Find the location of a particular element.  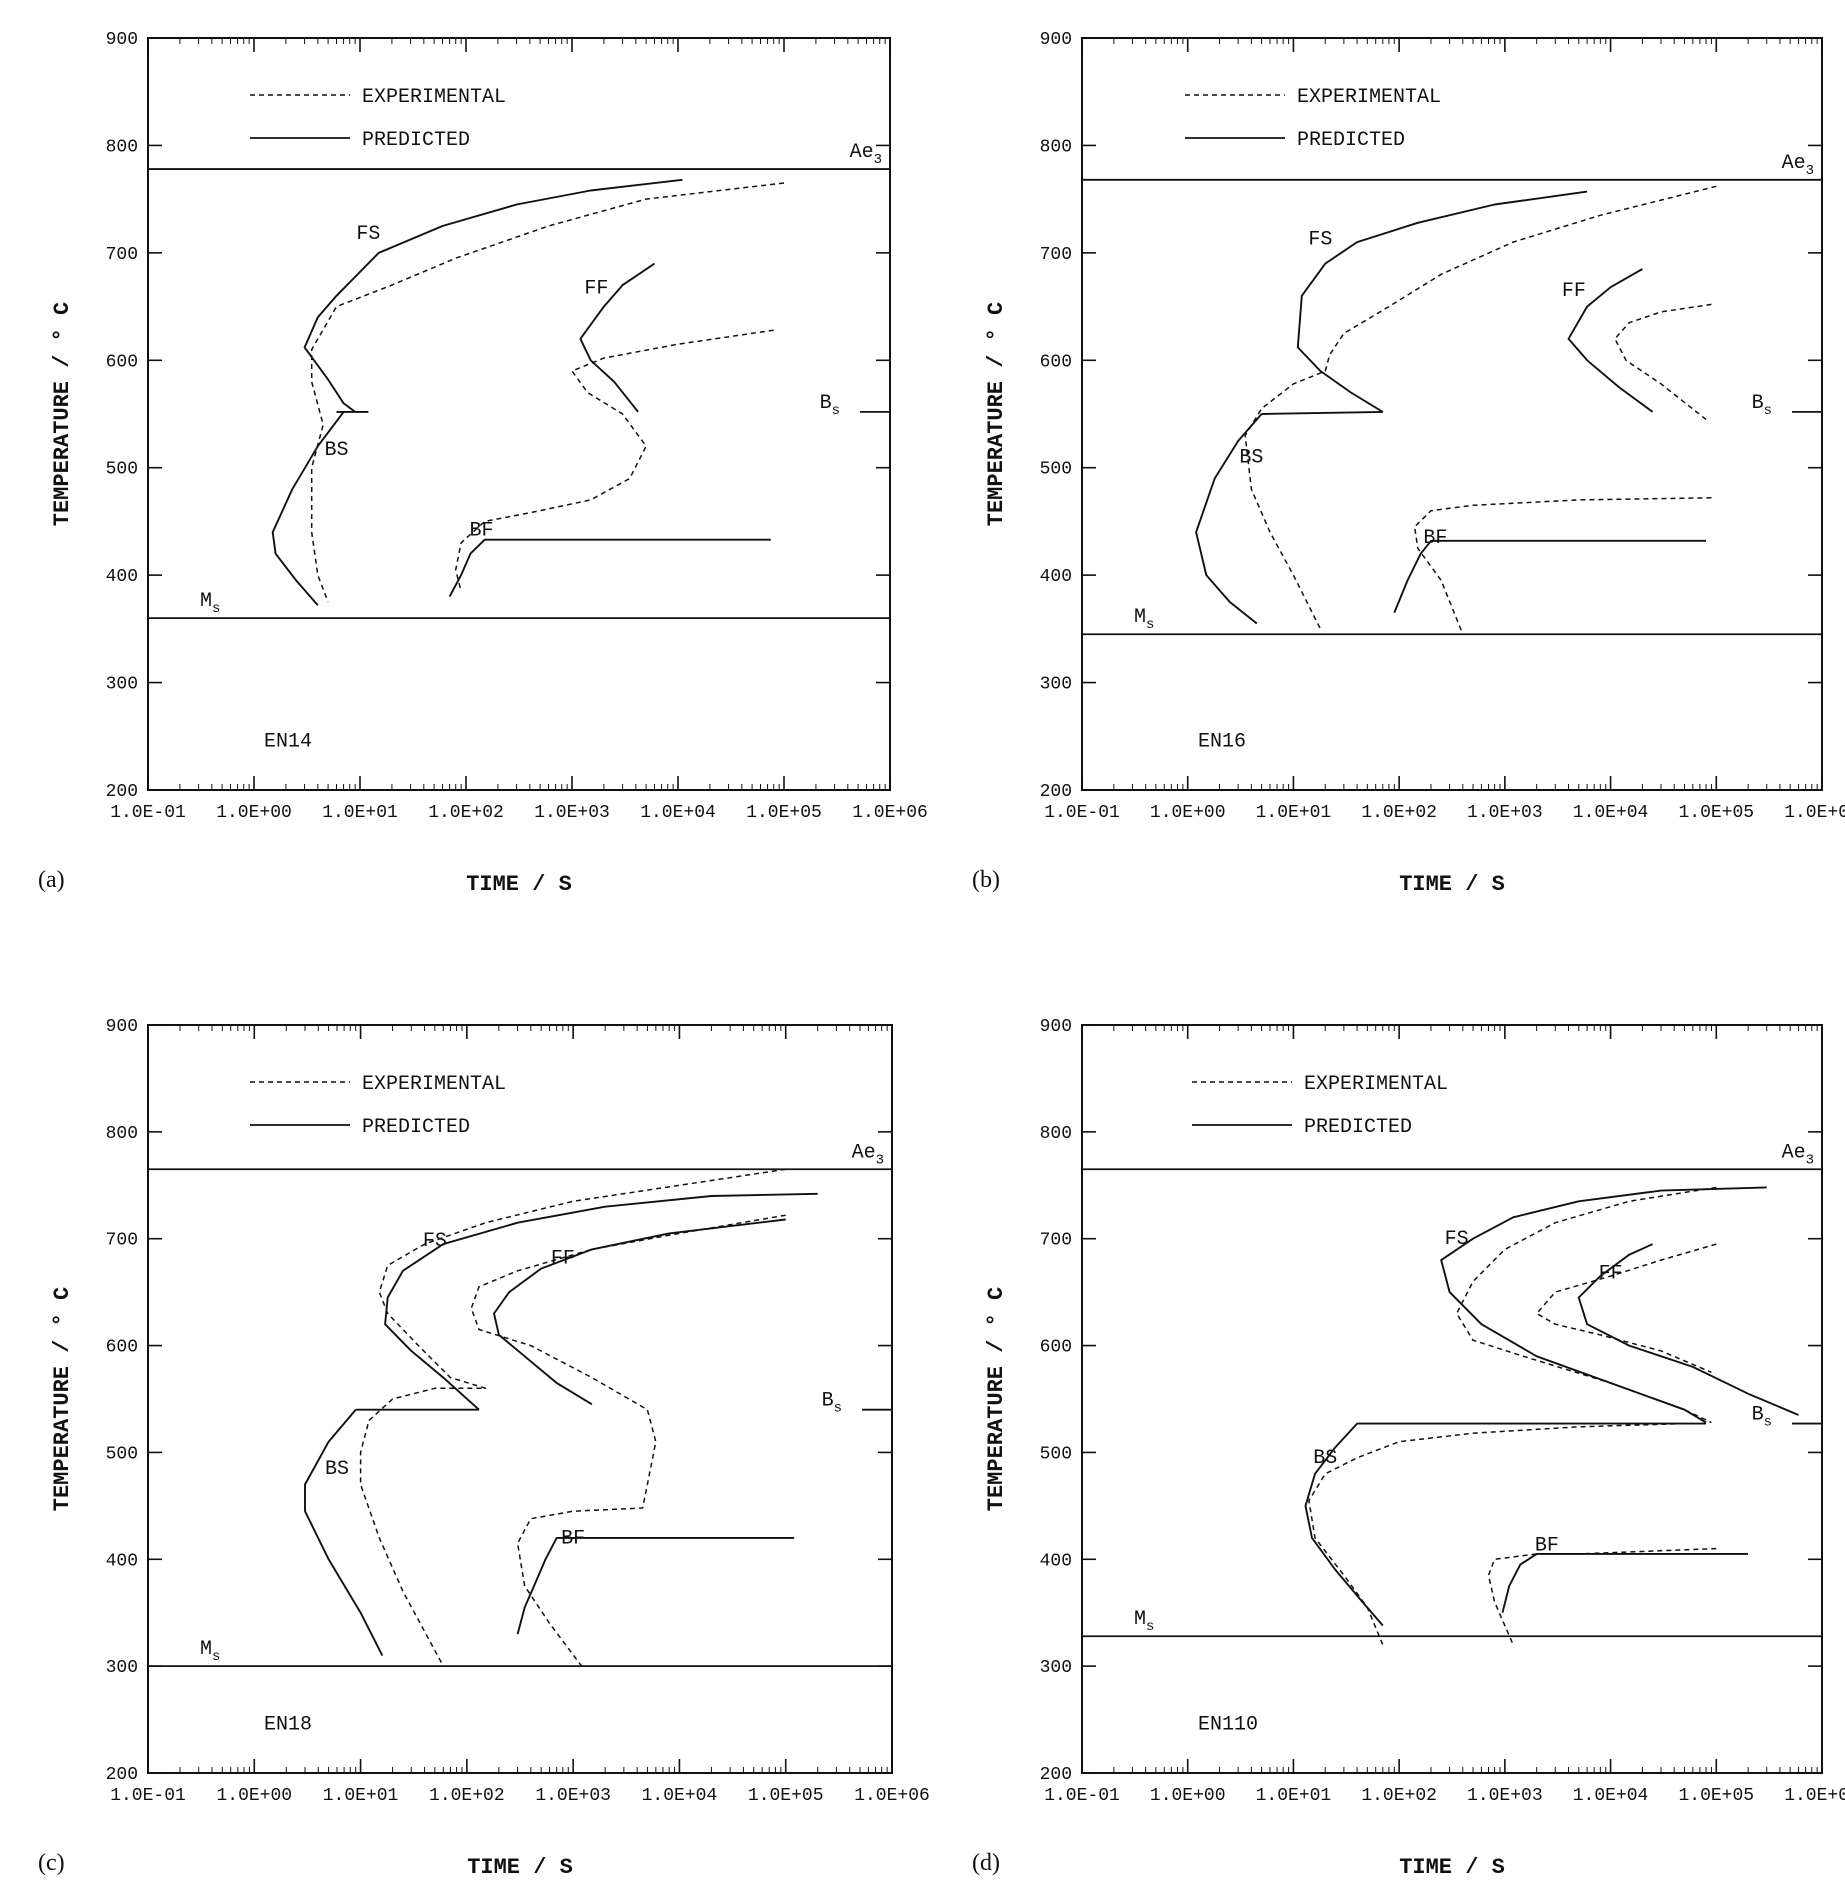

steel-label: EN18 is located at coordinates (288, 1725).